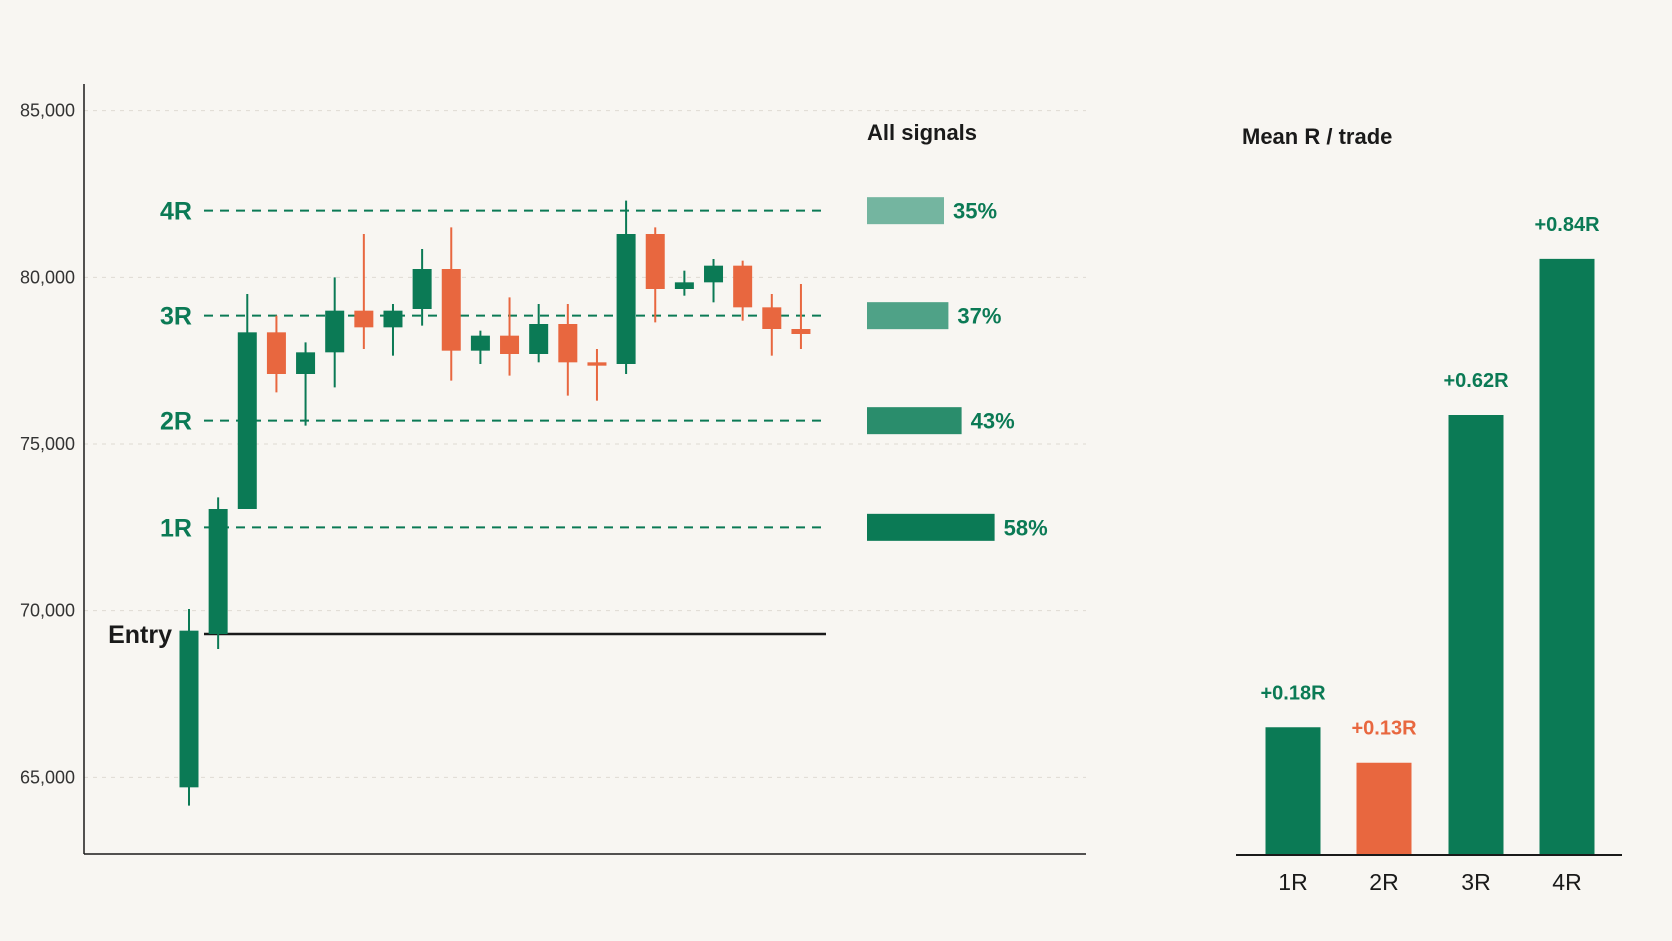 The image size is (1672, 941). Describe the element at coordinates (922, 132) in the screenshot. I see `all-signals-title: All signals` at that location.